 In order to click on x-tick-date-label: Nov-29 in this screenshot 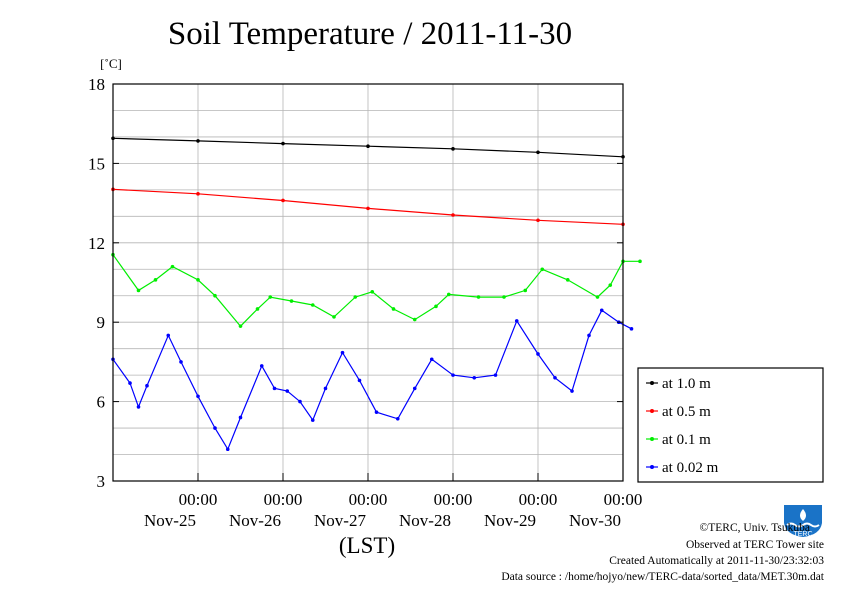, I will do `click(510, 520)`.